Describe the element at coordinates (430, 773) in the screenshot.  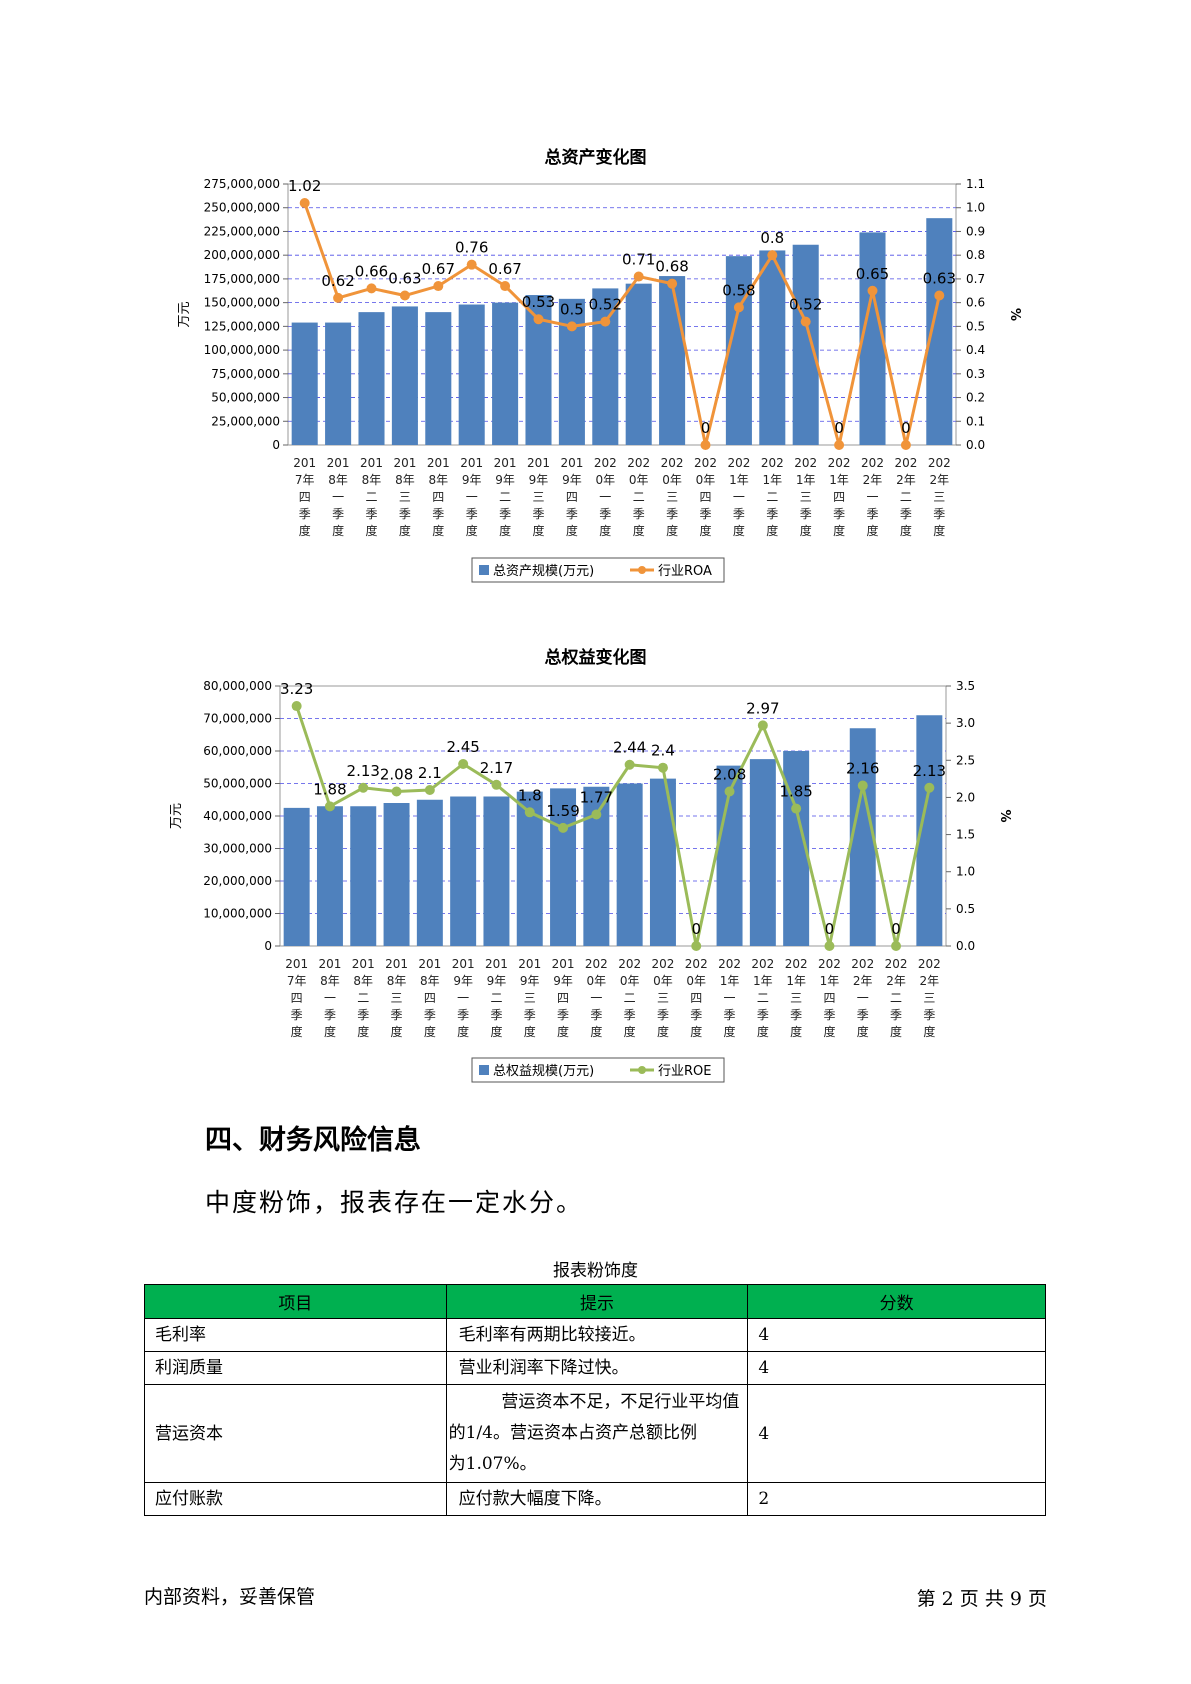
I see `data-label: 2.1` at that location.